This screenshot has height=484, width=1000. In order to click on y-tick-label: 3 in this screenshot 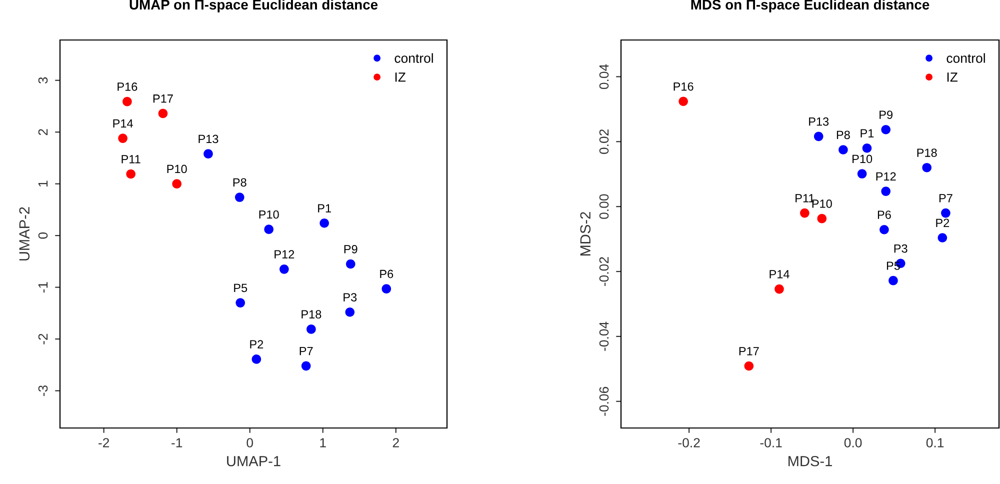, I will do `click(43, 80)`.